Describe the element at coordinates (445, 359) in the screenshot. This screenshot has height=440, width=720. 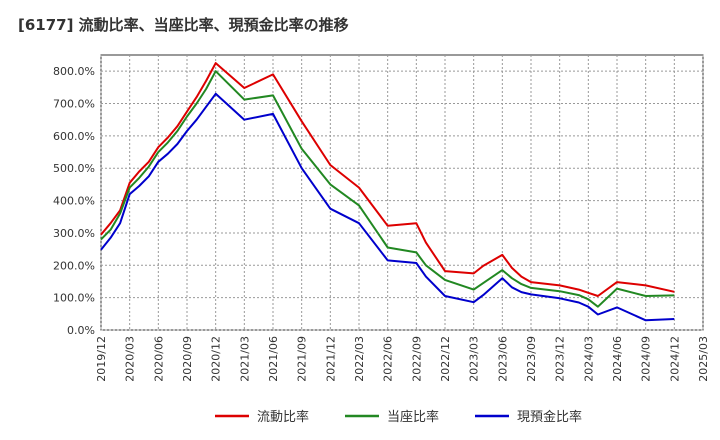
I see `x-tick-label: 2022/12` at that location.